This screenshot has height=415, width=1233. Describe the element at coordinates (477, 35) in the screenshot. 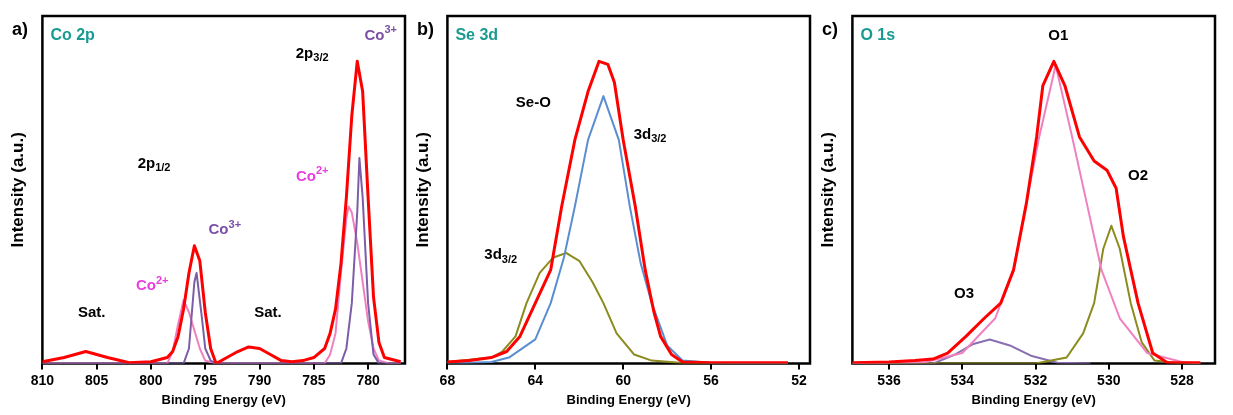

I see `chart-title: Se 3d` at that location.